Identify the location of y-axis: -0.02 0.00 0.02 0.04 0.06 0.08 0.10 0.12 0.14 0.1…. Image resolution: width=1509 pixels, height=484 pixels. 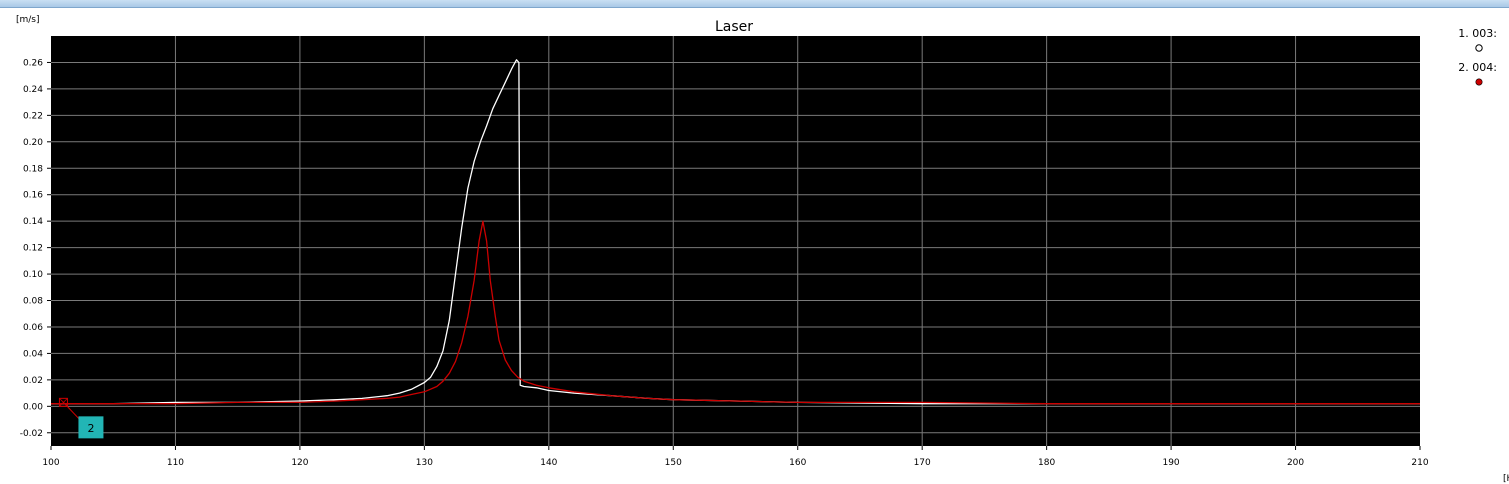
(35, 248).